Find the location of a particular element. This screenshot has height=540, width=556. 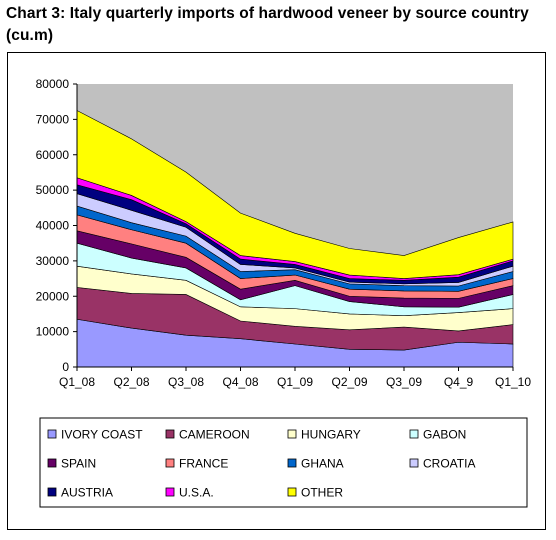

x-tick-label: Q1_09 is located at coordinates (295, 382).